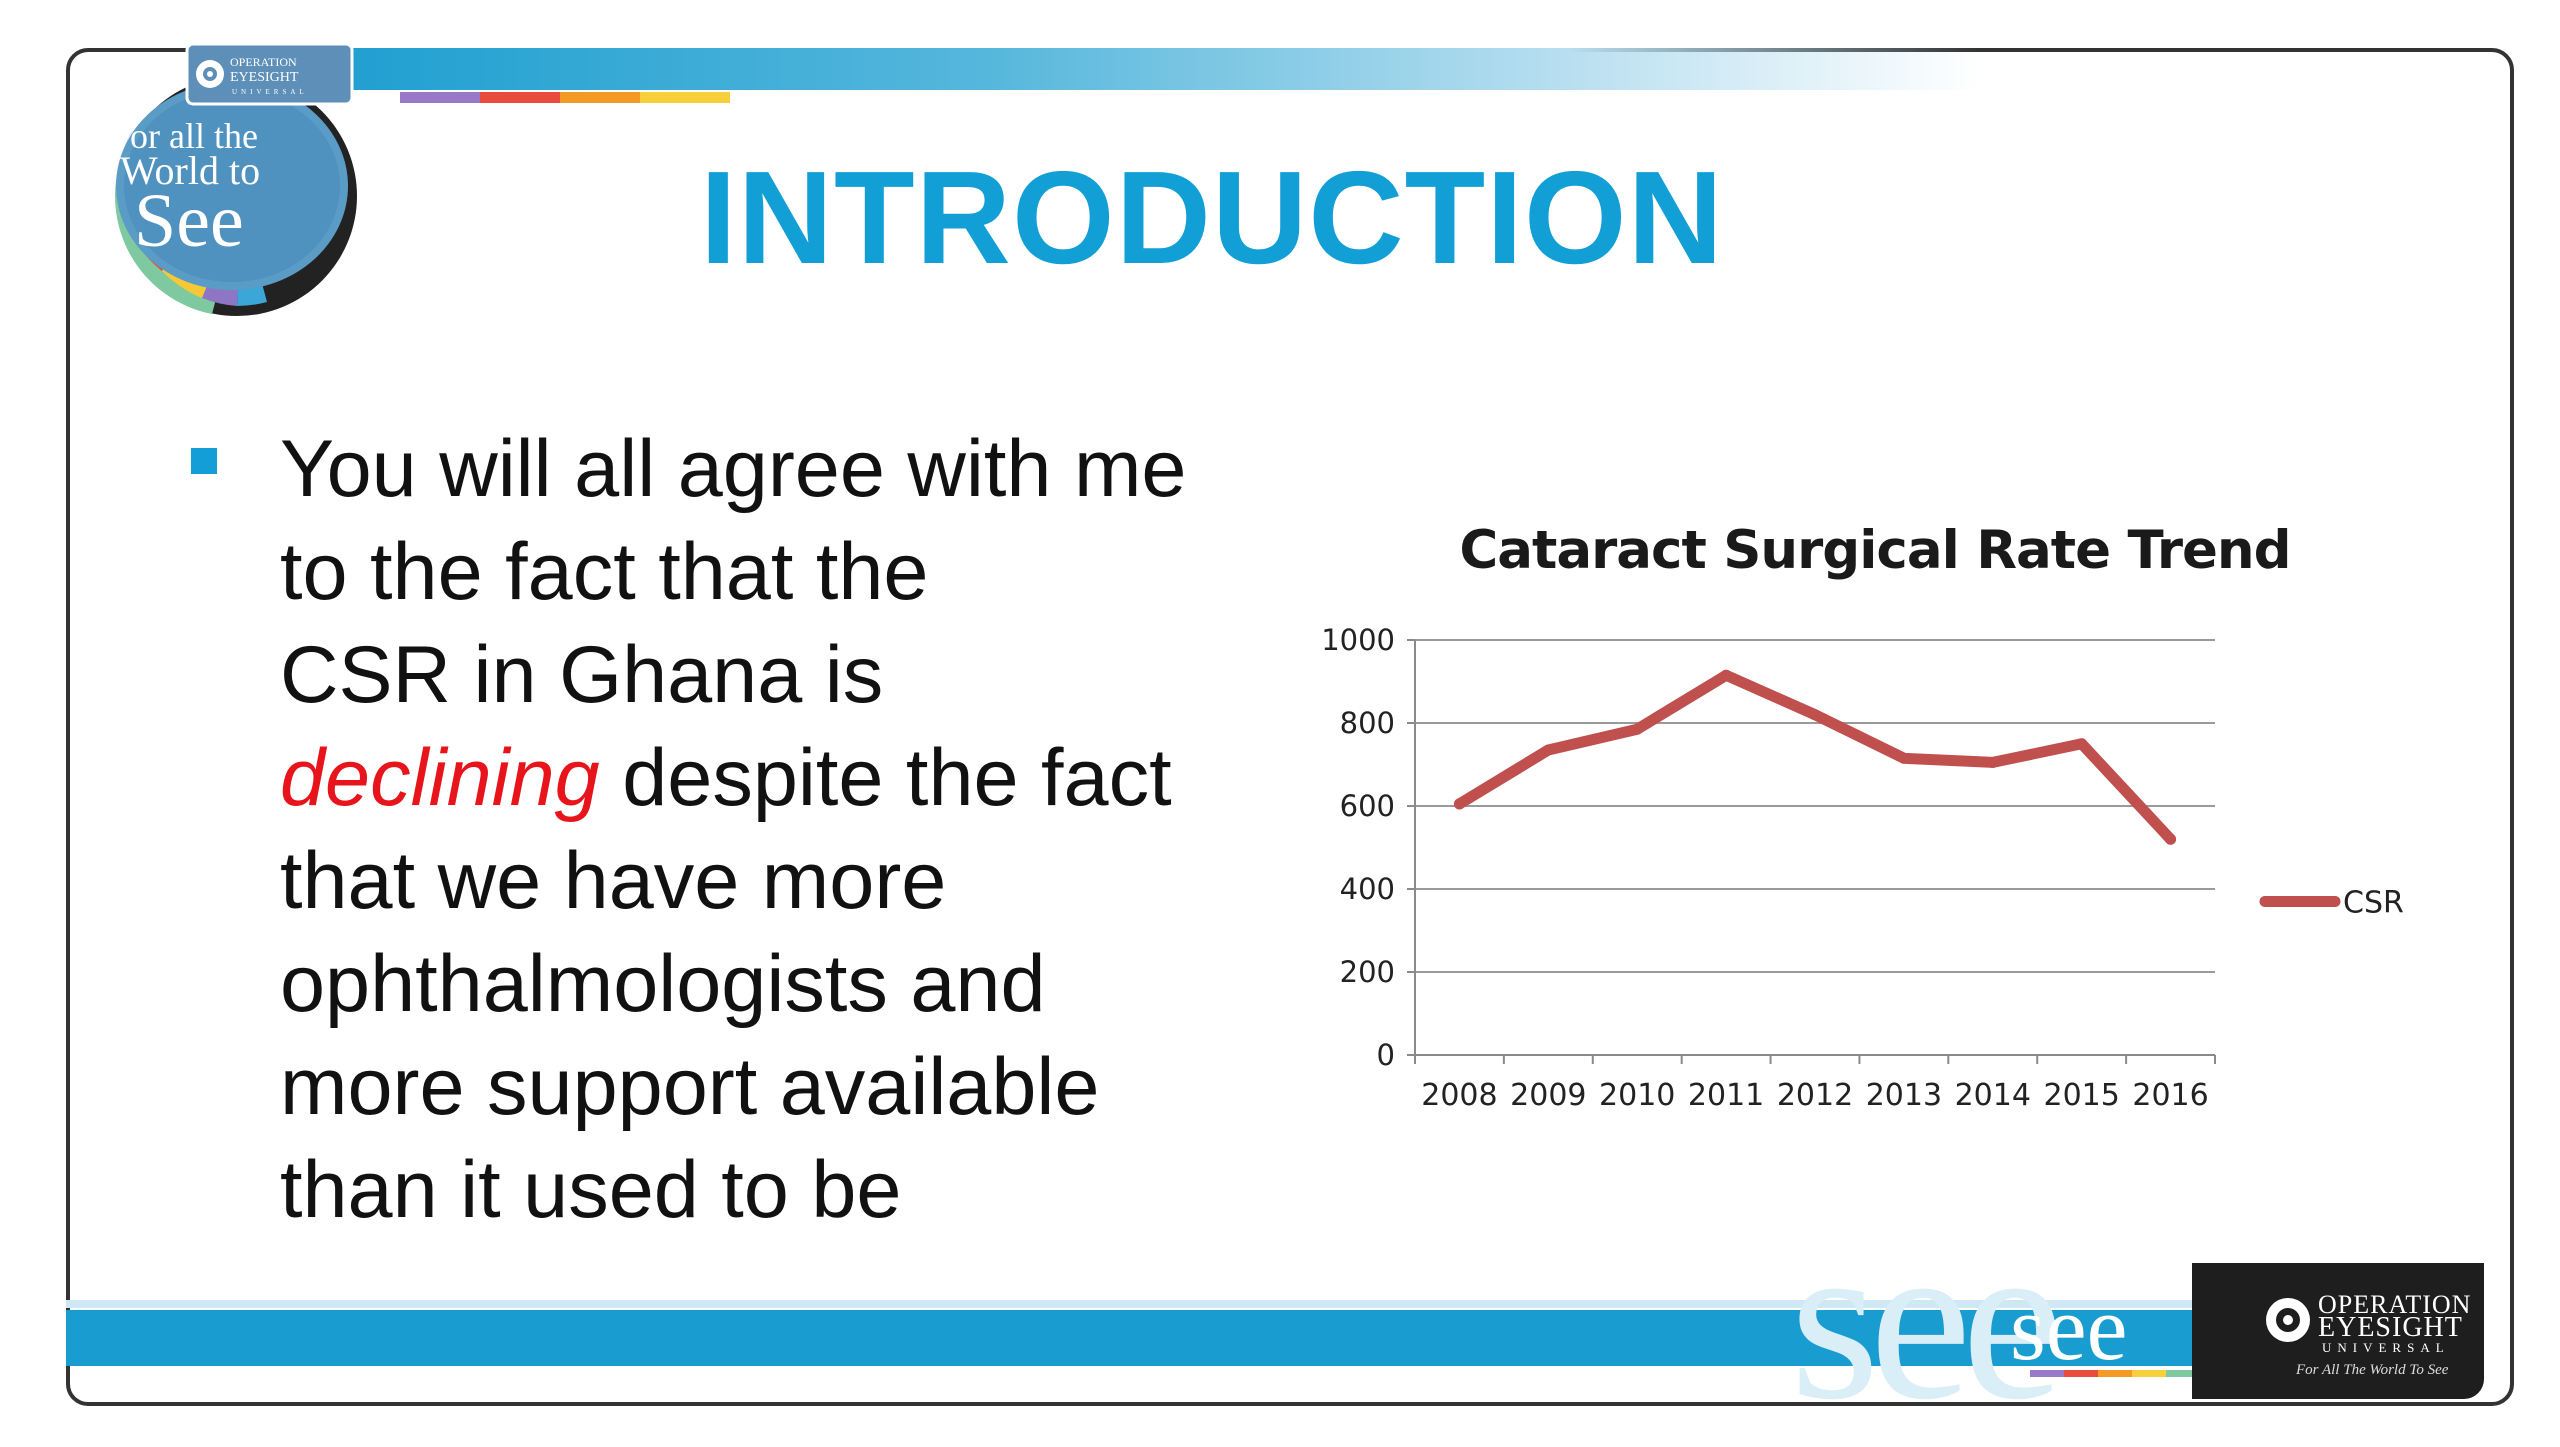 This screenshot has height=1447, width=2560. What do you see at coordinates (204, 461) in the screenshot?
I see `bullet-square-icon` at bounding box center [204, 461].